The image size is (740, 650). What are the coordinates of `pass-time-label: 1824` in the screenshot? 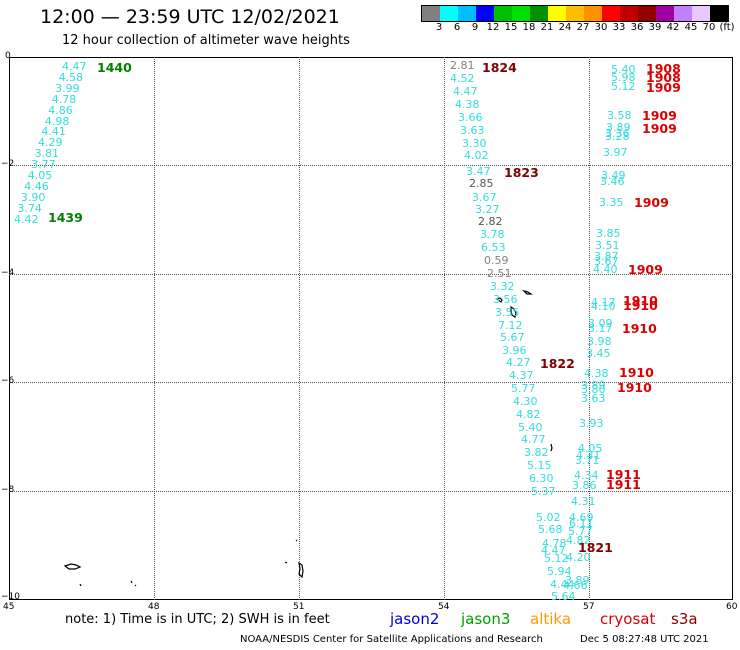 It's located at (499, 67).